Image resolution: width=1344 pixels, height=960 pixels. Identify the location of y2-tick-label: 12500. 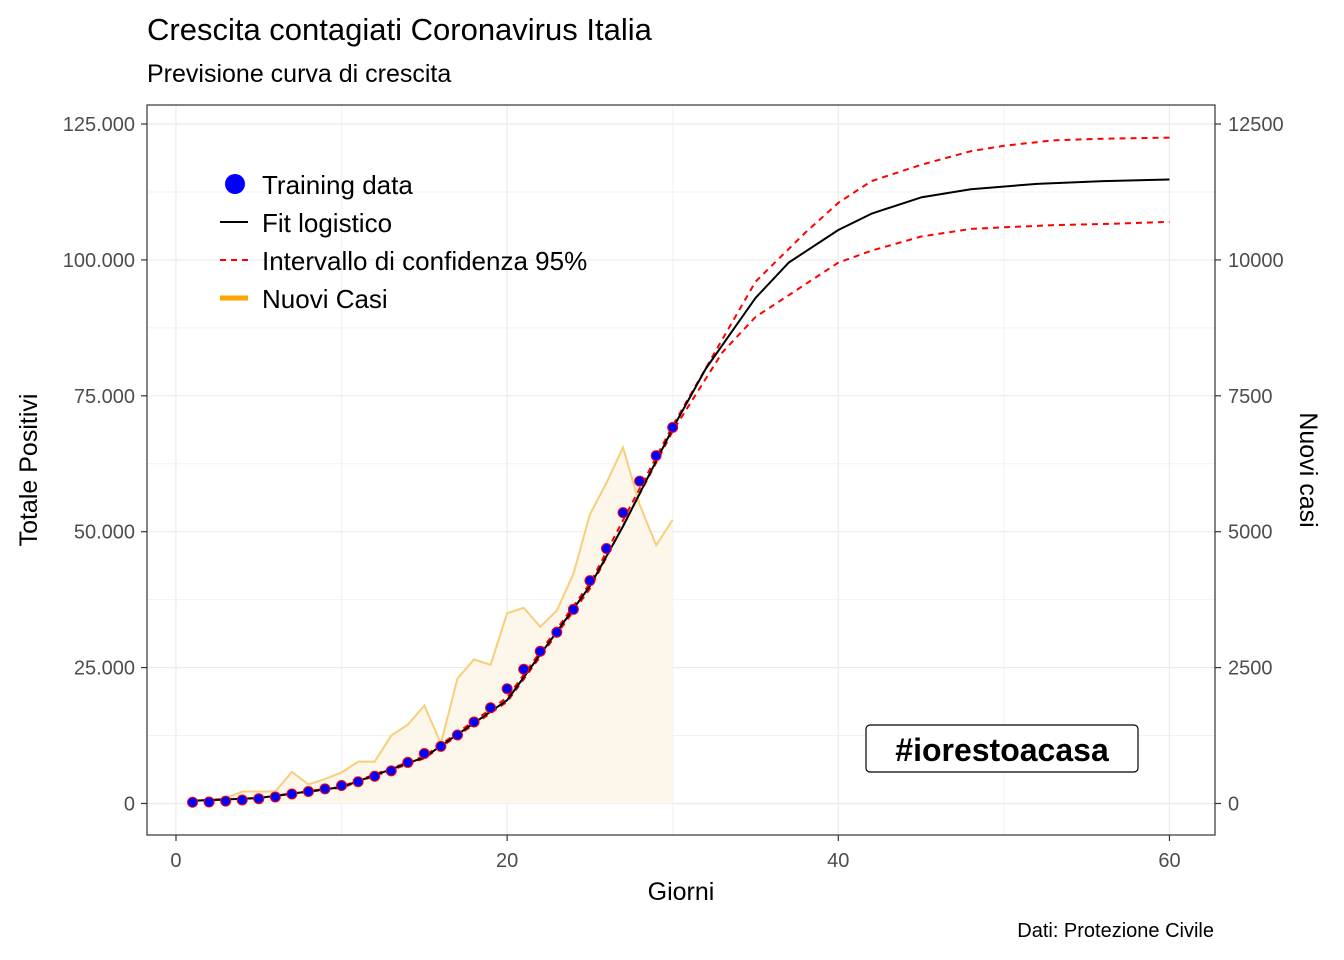
(1256, 125).